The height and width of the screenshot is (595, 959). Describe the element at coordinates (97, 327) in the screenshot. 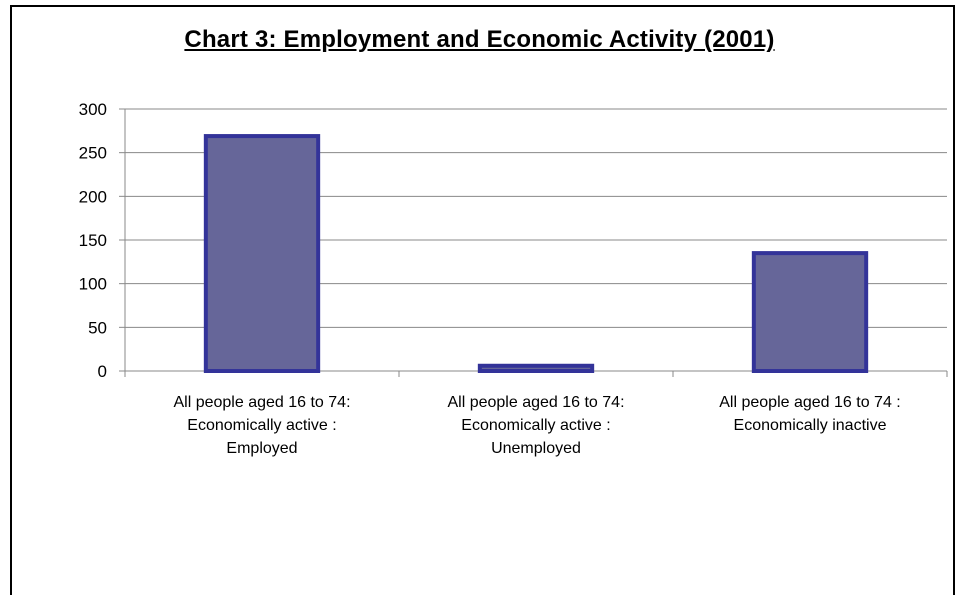

I see `y-tick-label: 50` at that location.